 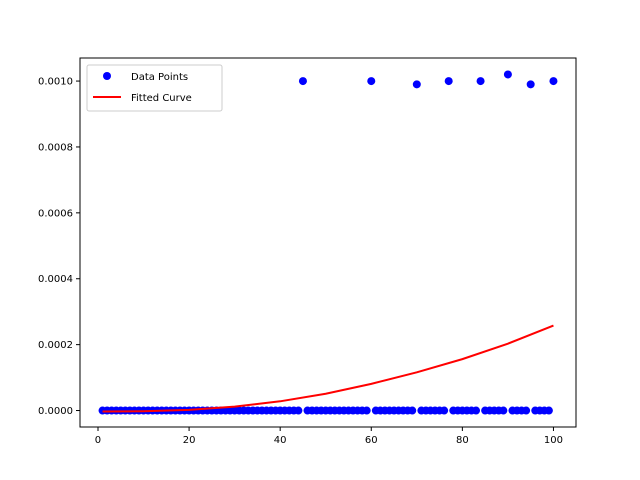 What do you see at coordinates (55, 411) in the screenshot?
I see `y-tick-label: 0.0000` at bounding box center [55, 411].